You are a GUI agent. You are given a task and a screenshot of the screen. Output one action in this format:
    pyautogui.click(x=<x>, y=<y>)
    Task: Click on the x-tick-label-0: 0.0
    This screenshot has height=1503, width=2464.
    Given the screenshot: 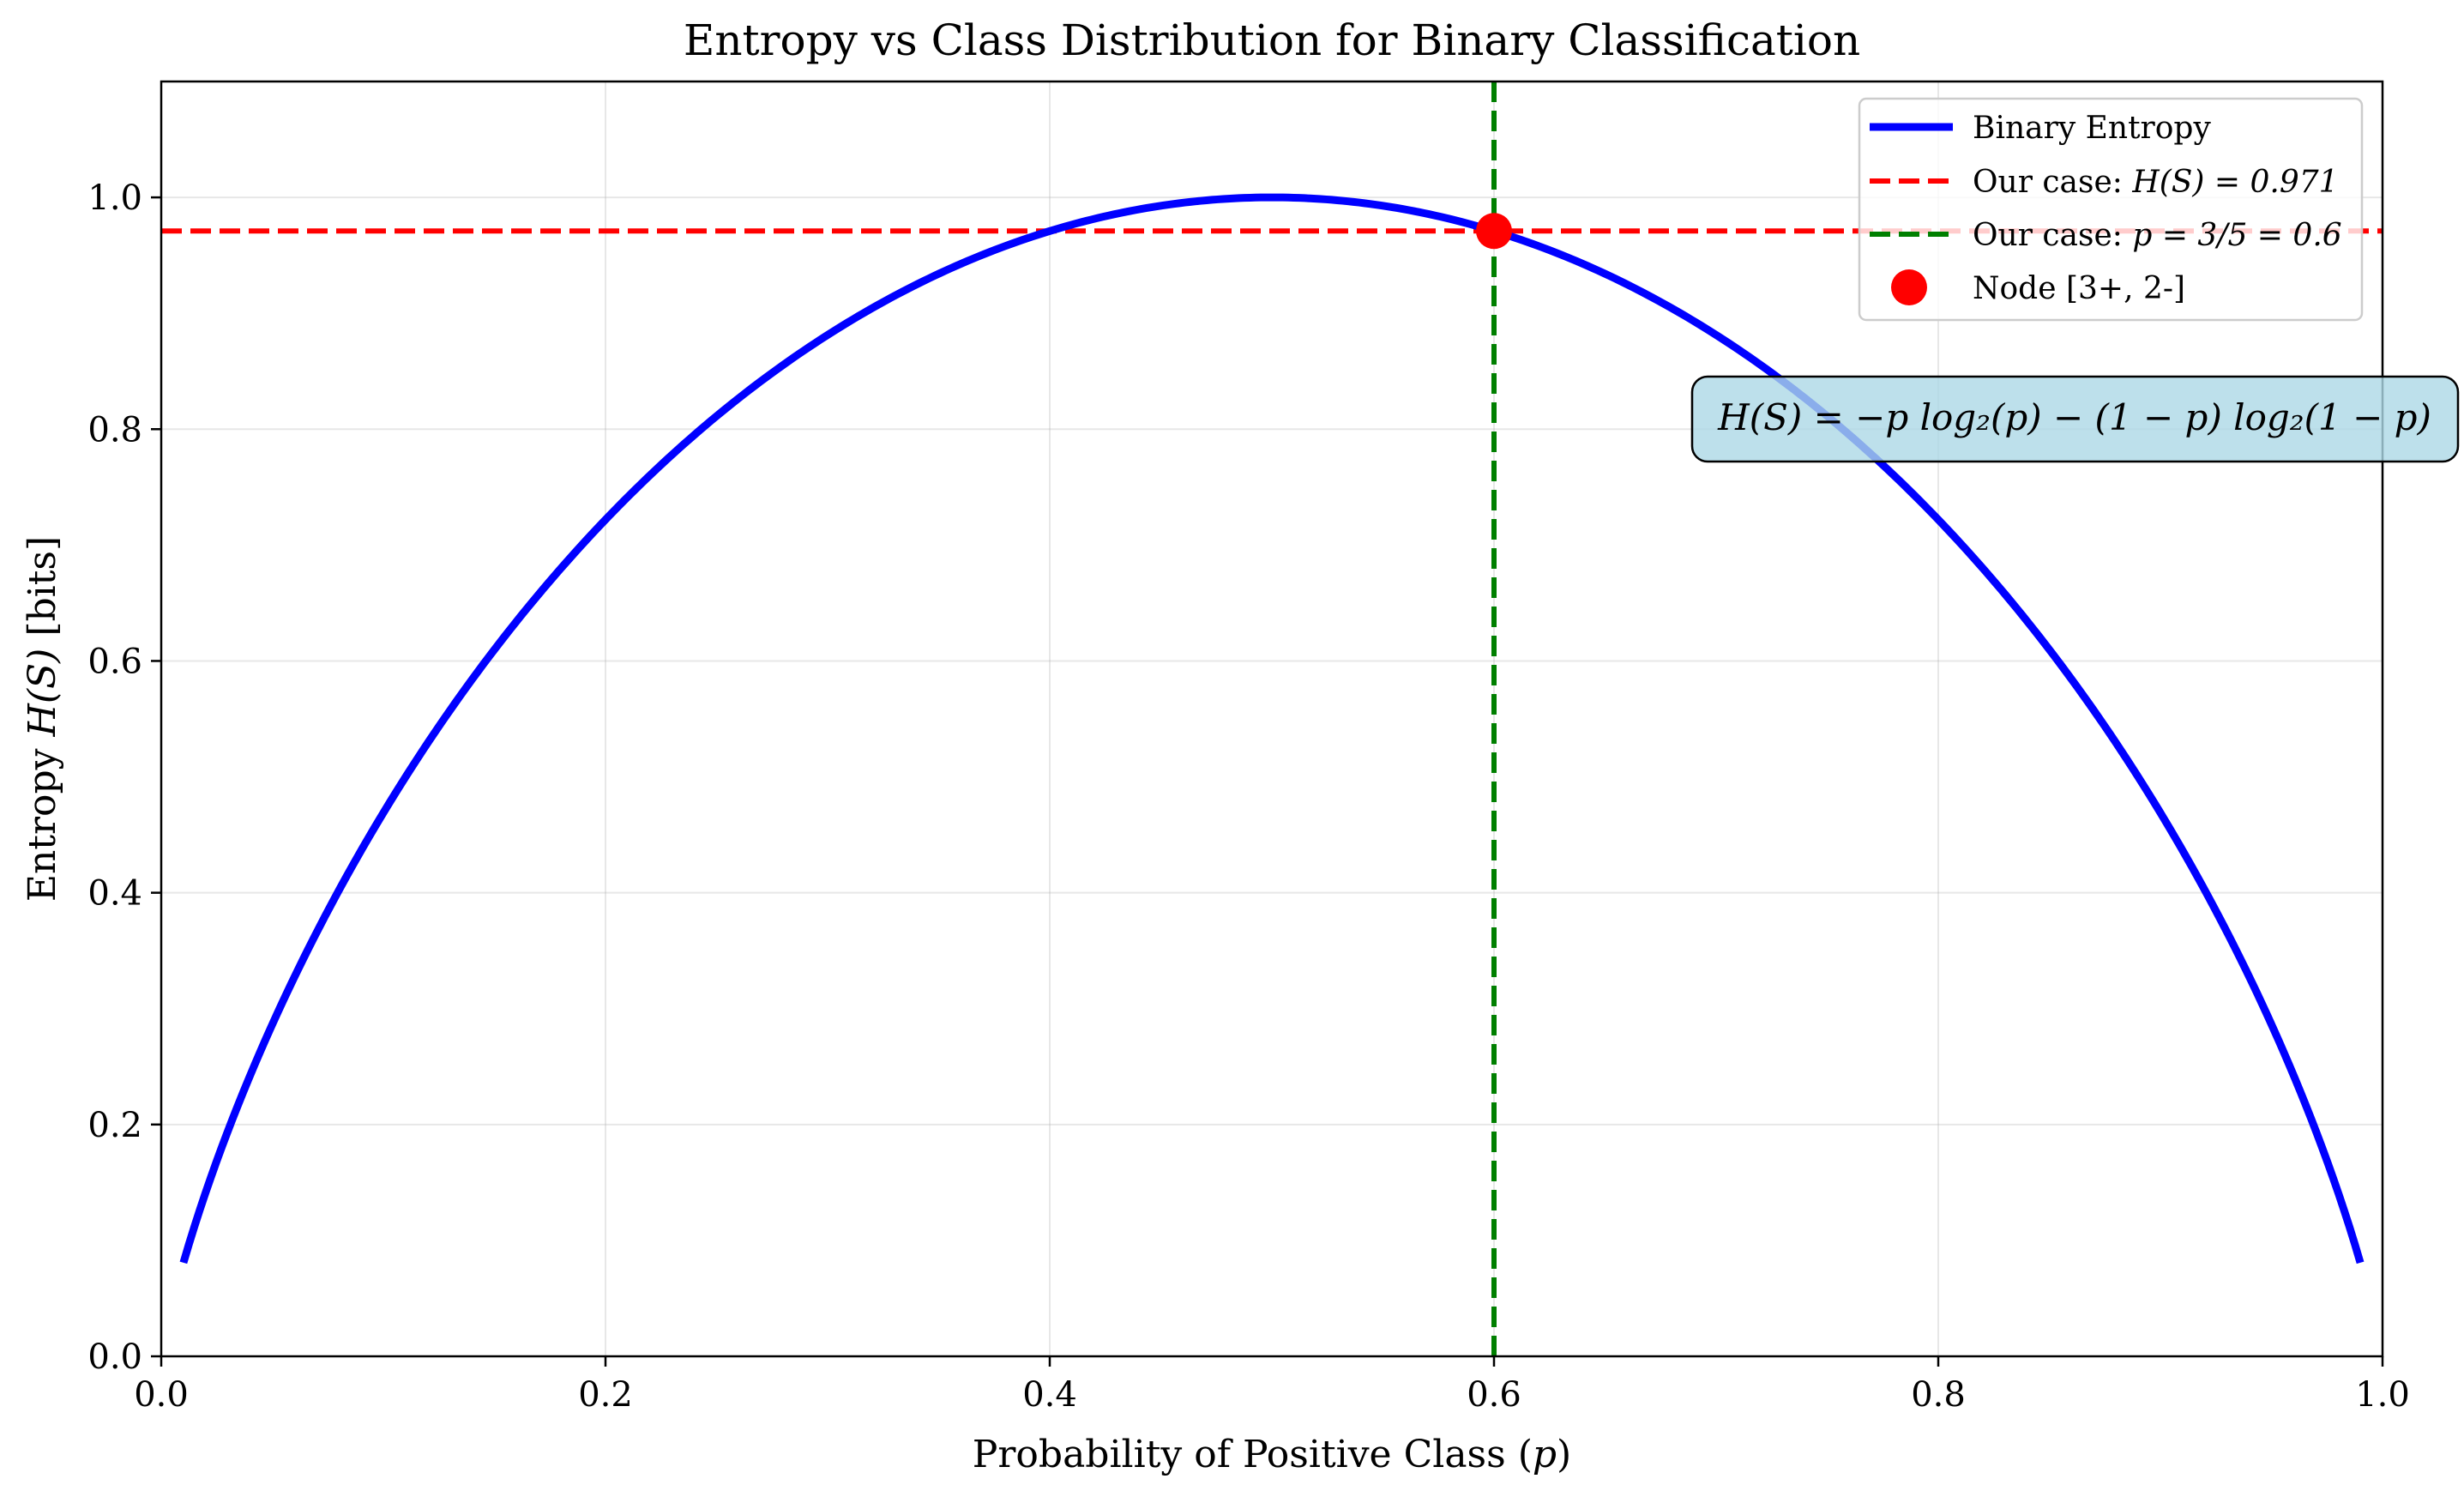 What is the action you would take?
    pyautogui.click(x=161, y=1395)
    